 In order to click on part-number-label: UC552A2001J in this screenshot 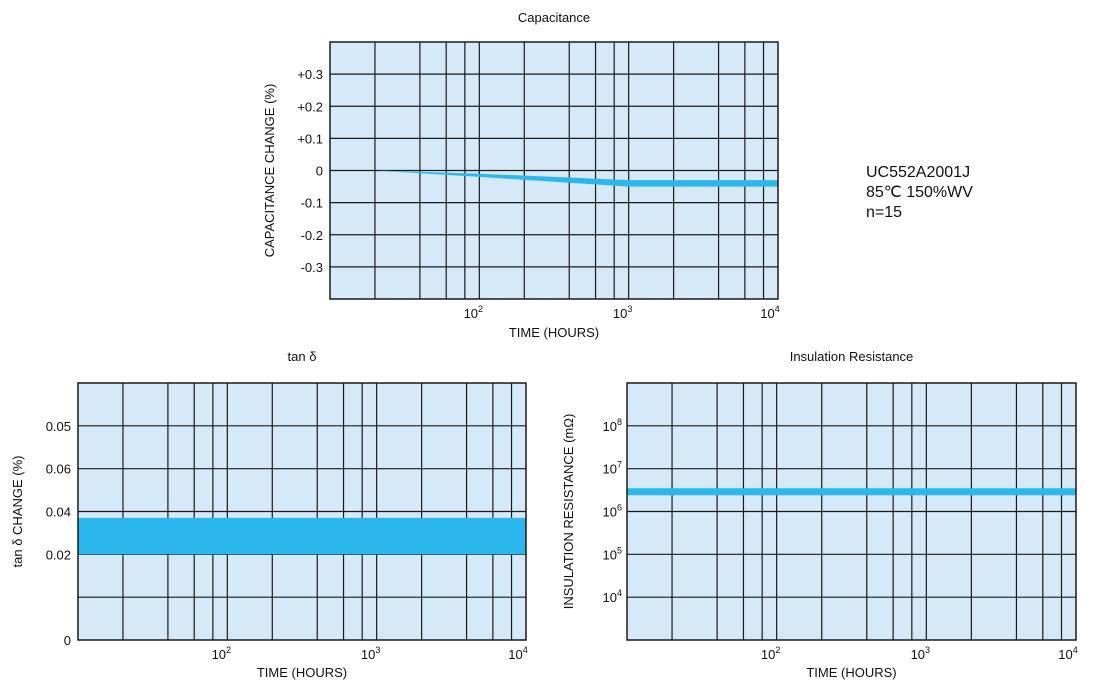, I will do `click(919, 173)`.